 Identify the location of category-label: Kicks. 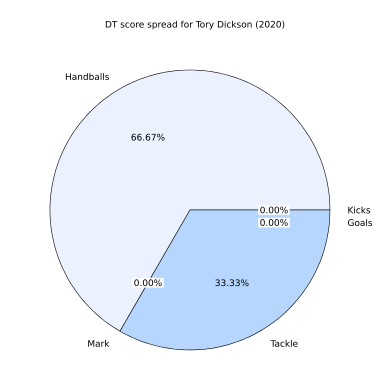
(359, 210).